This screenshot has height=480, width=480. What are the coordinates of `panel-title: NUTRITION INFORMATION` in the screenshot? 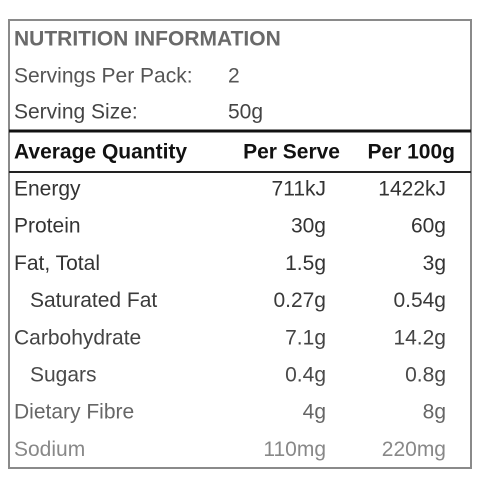 It's located at (147, 39).